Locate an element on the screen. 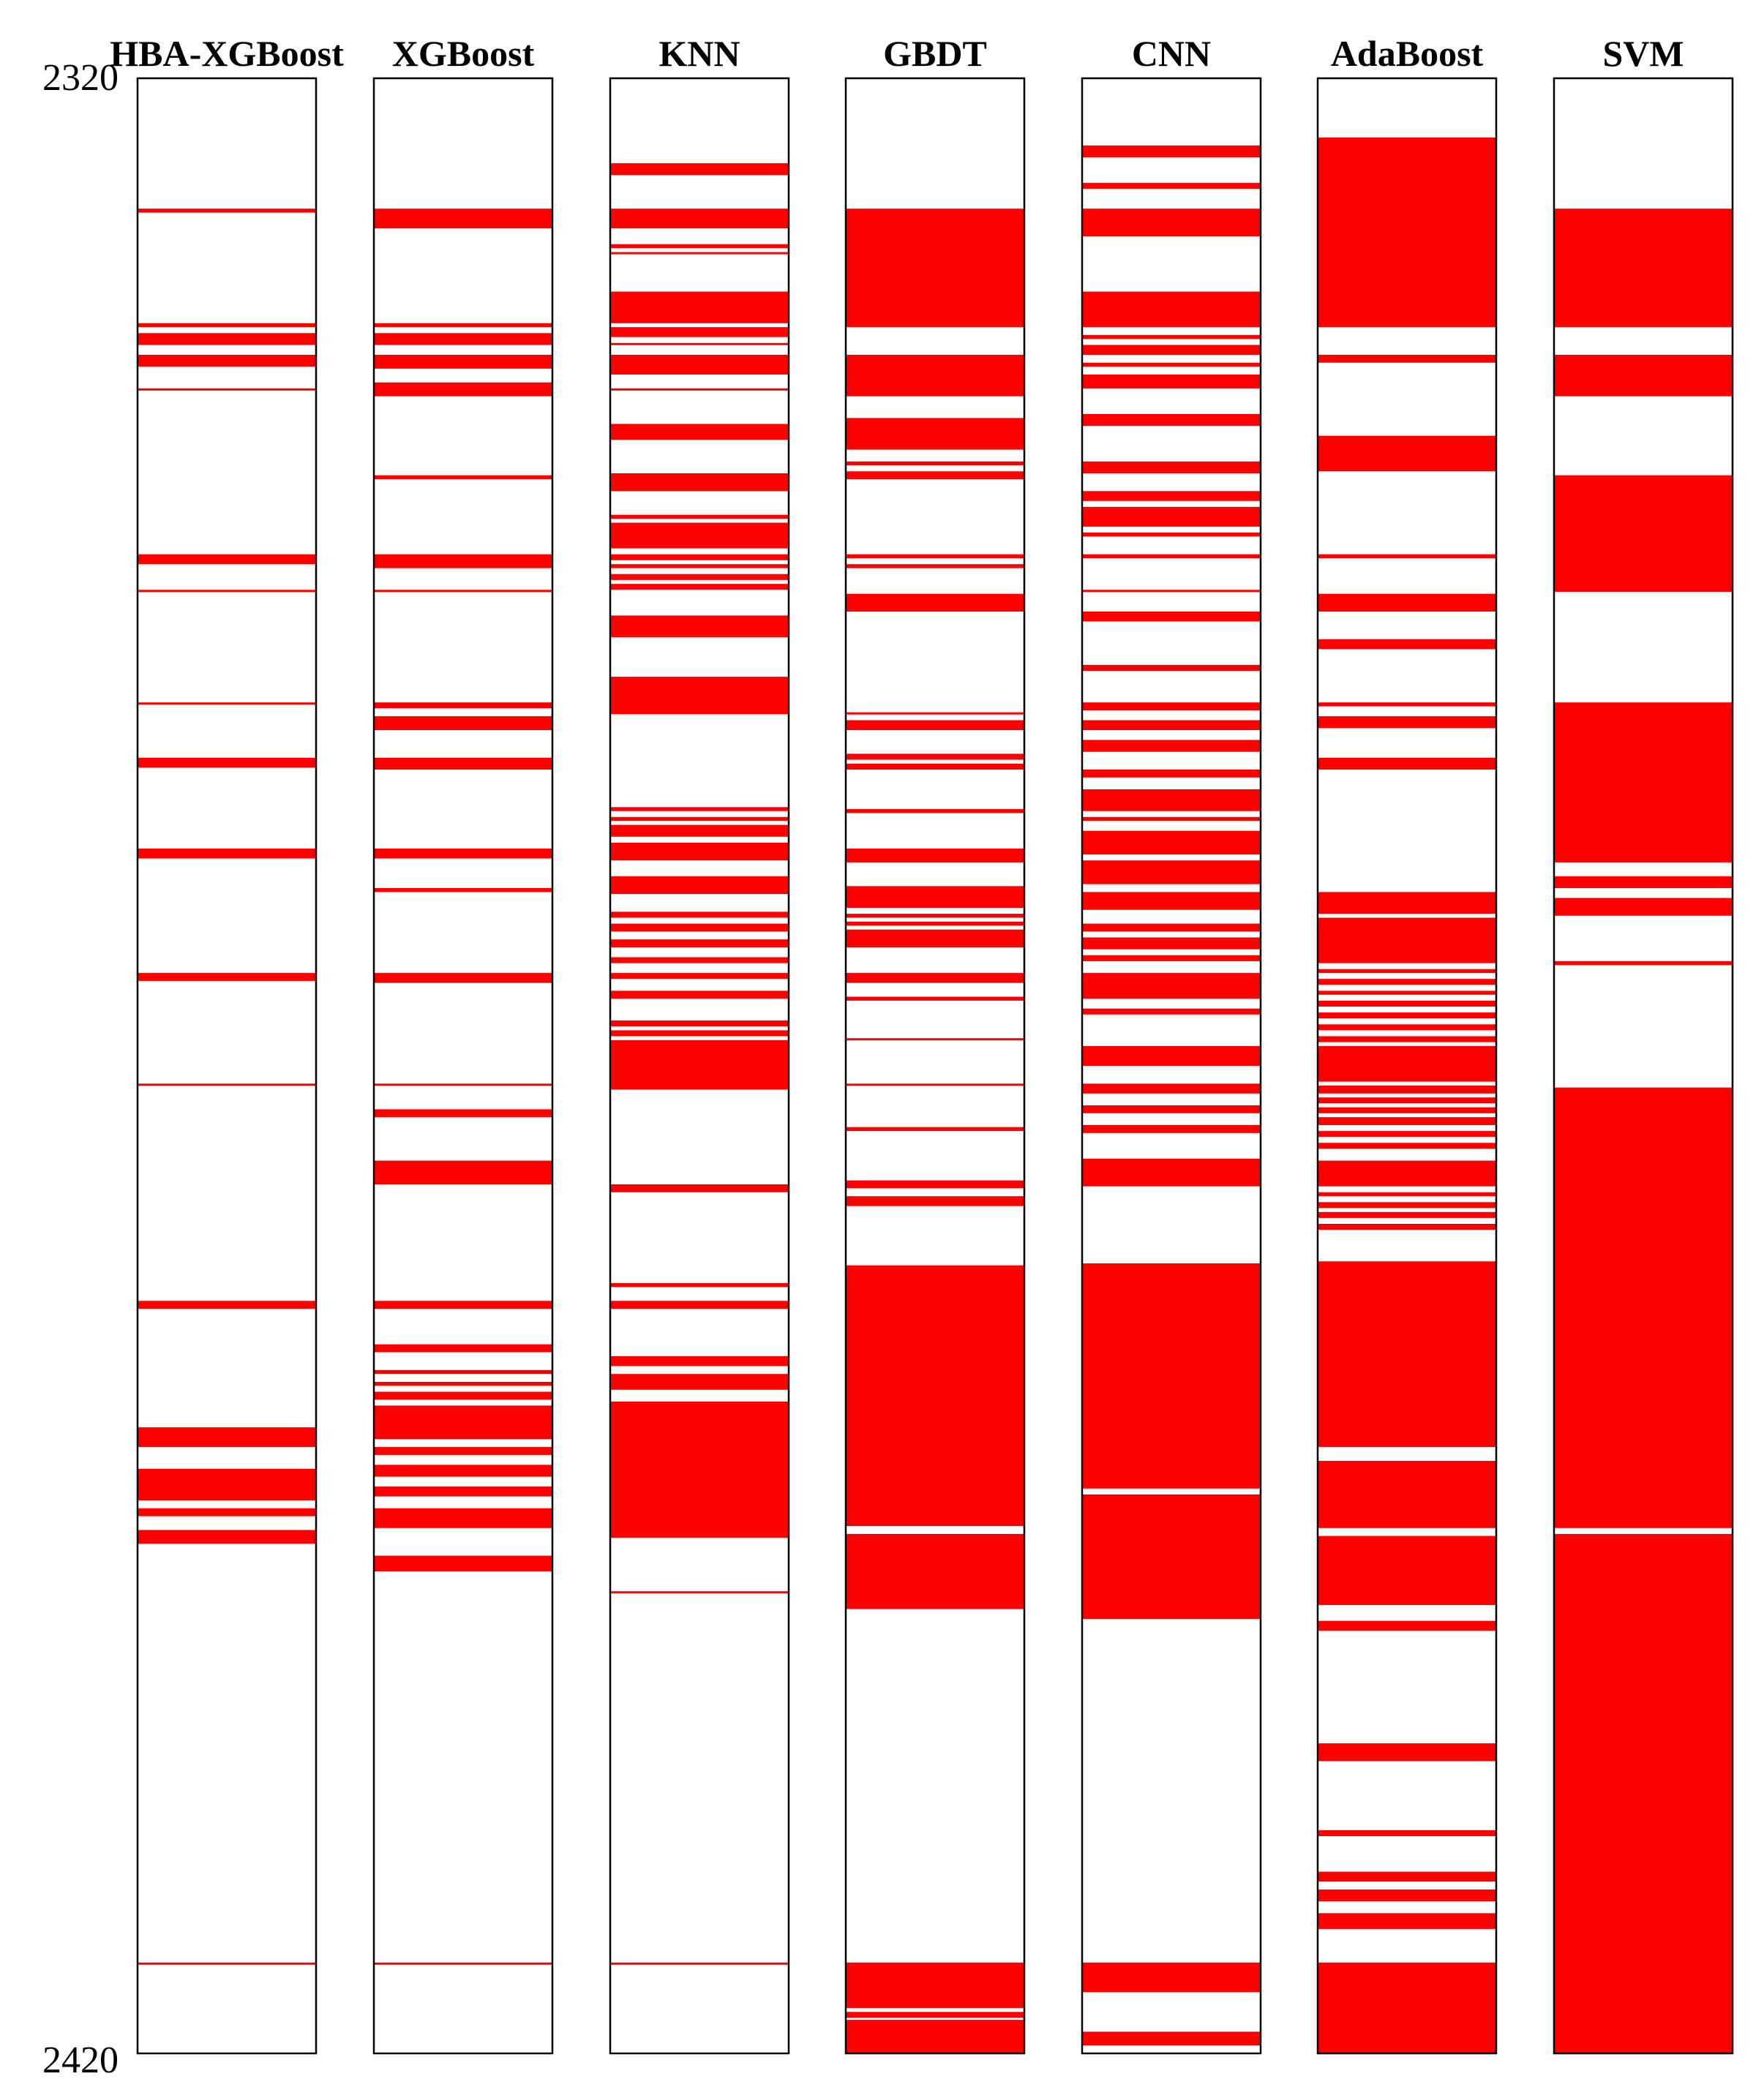 Image resolution: width=1764 pixels, height=2079 pixels. column-hba-xgboost: HBA-XGBoost is located at coordinates (227, 1044).